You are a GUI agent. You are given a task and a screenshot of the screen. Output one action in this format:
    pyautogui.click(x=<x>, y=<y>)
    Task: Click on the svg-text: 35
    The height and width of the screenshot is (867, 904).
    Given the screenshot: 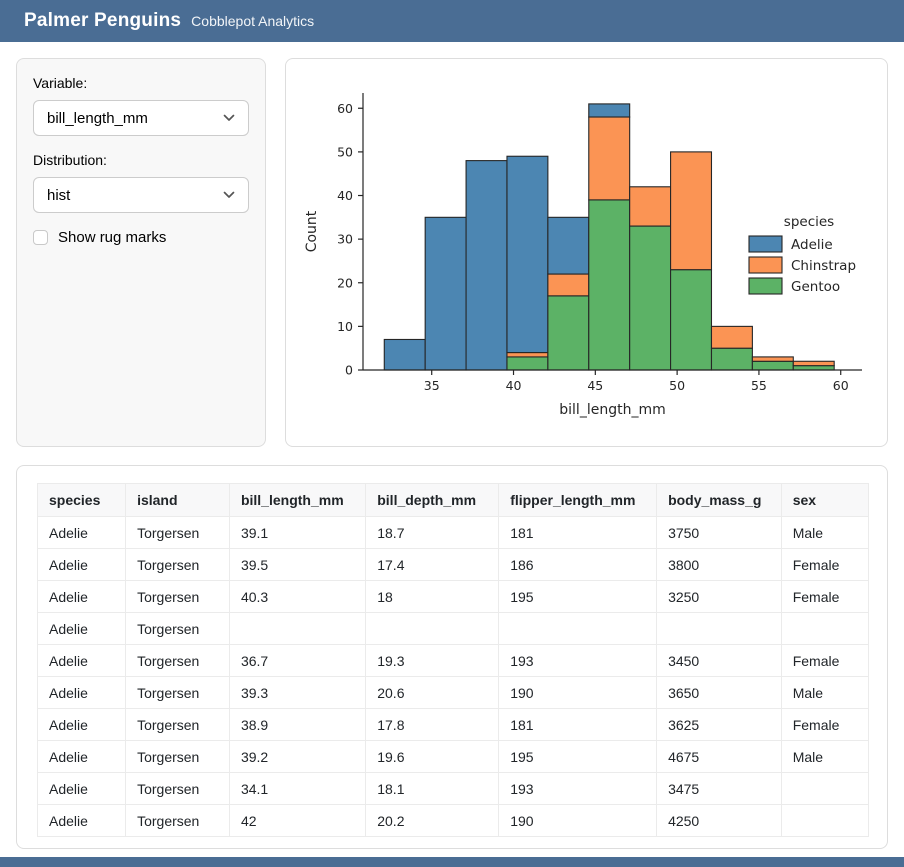 What is the action you would take?
    pyautogui.click(x=432, y=385)
    